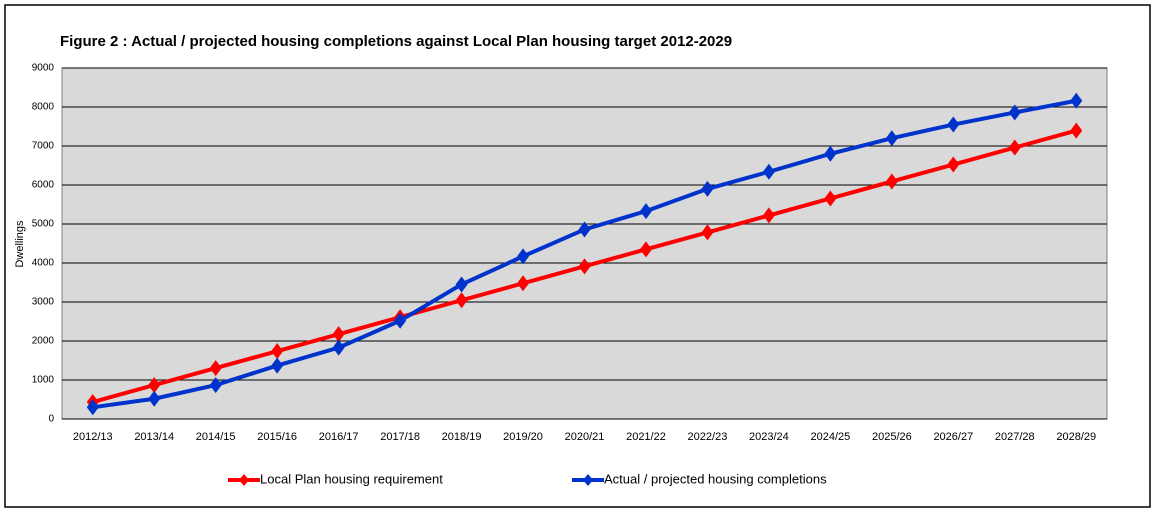  Describe the element at coordinates (277, 437) in the screenshot. I see `x-tick-label: 2015/16` at that location.